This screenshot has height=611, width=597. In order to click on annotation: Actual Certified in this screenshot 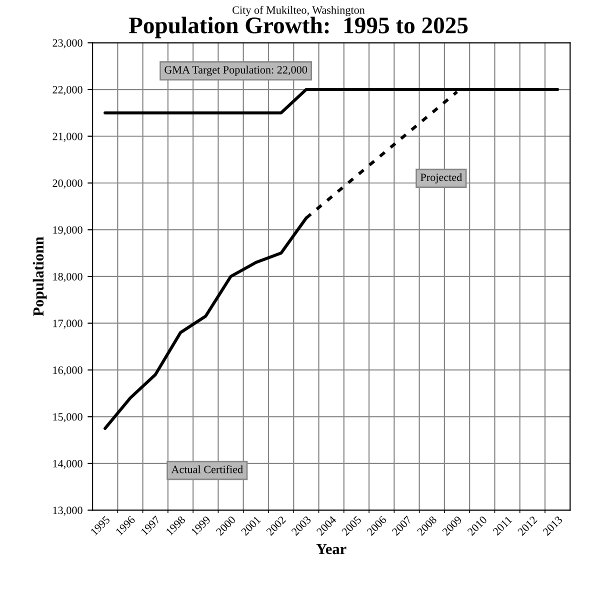, I will do `click(207, 469)`.